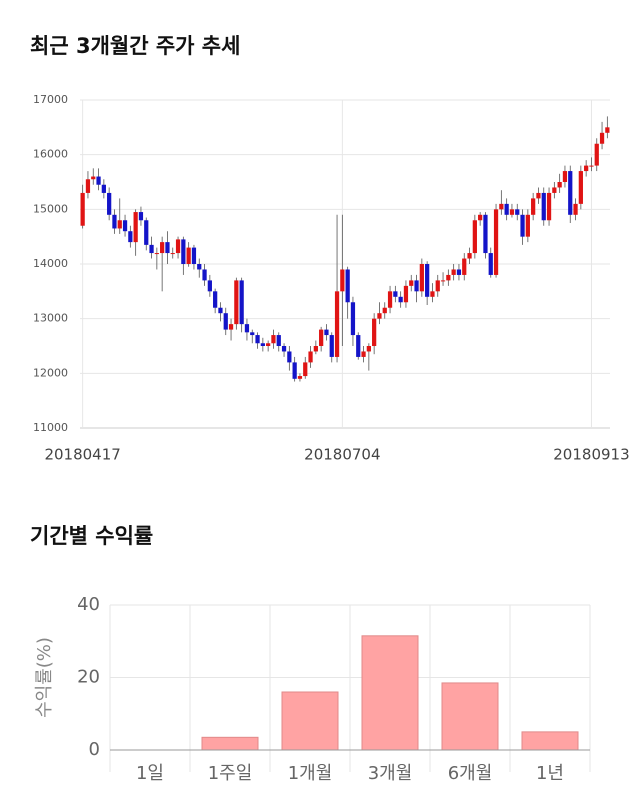 This screenshot has width=640, height=810. What do you see at coordinates (50, 318) in the screenshot?
I see `y-tick-label: 13000` at bounding box center [50, 318].